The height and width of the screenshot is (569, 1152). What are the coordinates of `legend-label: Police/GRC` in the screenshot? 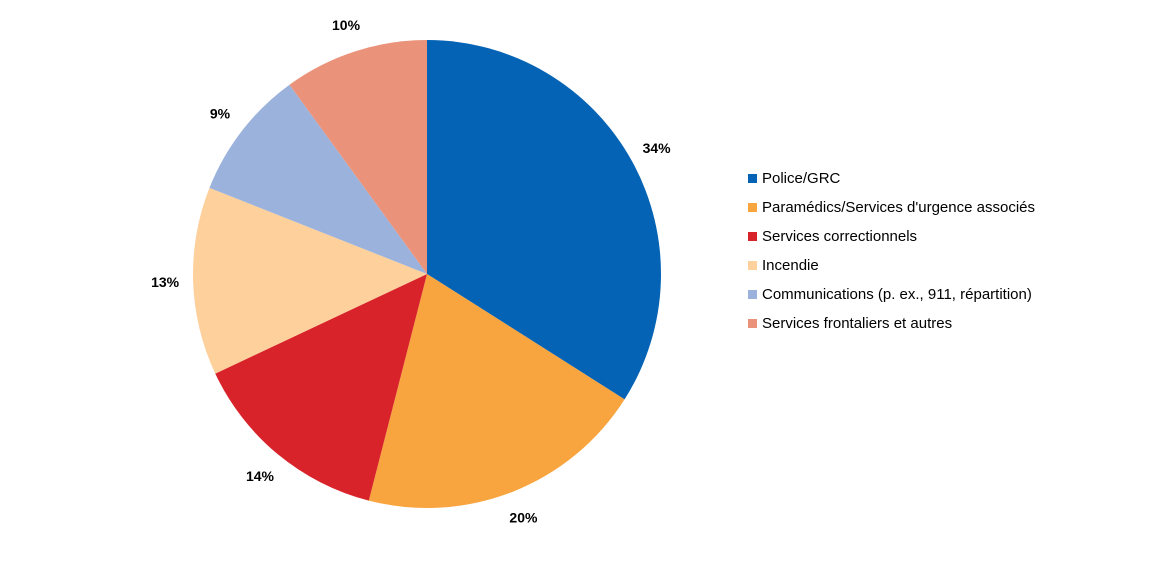 It's located at (801, 178).